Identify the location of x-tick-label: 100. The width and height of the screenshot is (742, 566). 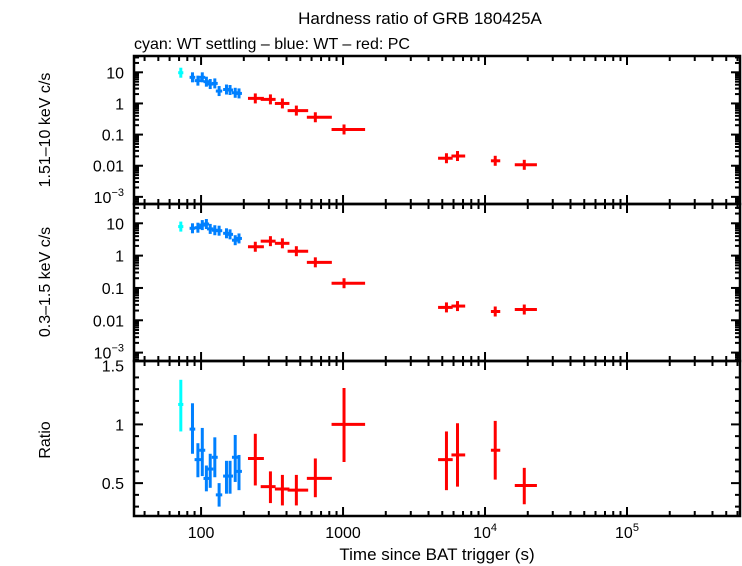
(201, 533).